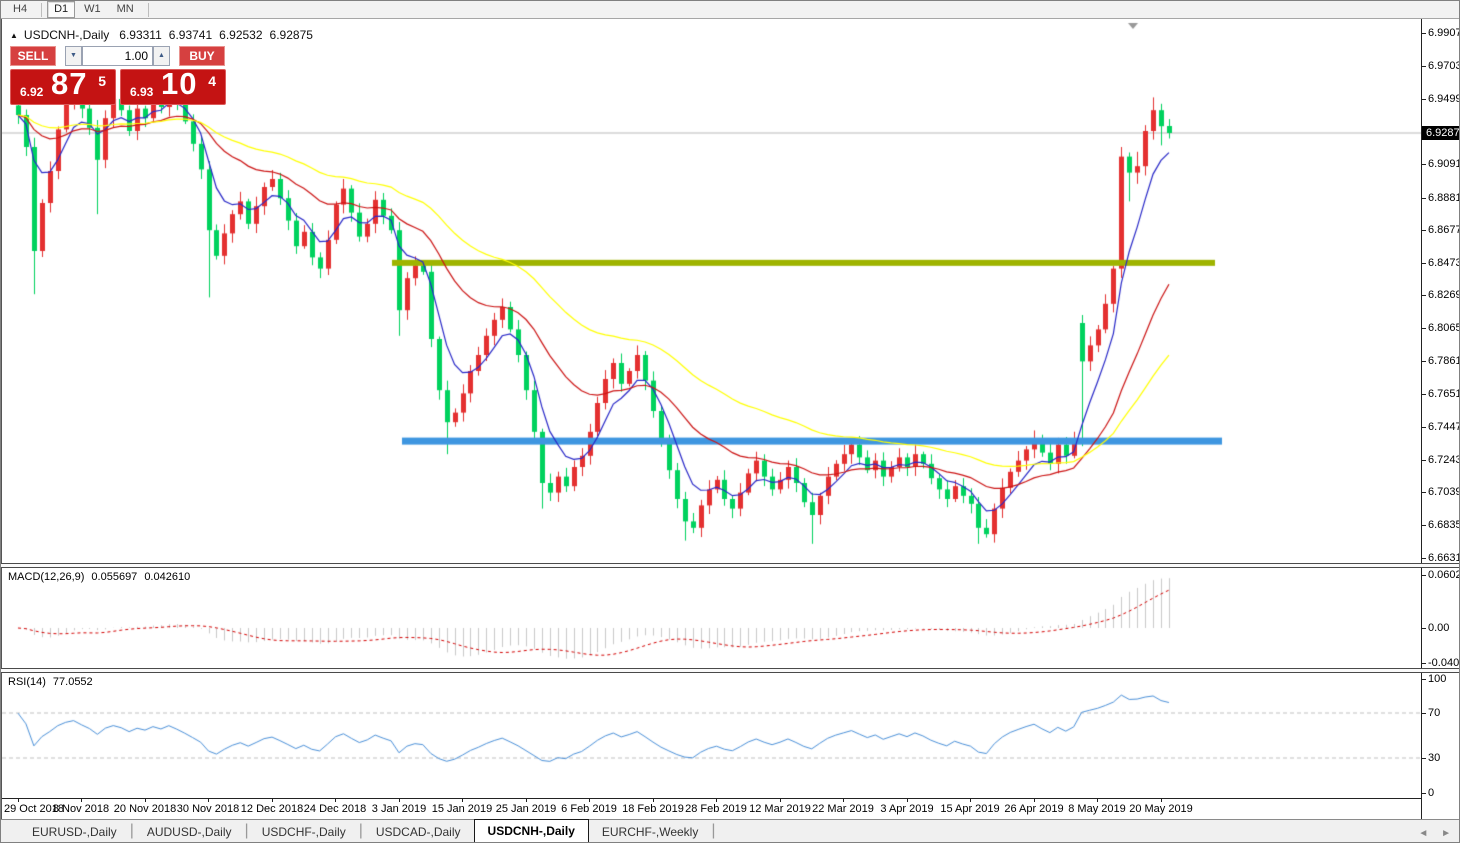  What do you see at coordinates (33, 56) in the screenshot?
I see `sell-button: SELL` at bounding box center [33, 56].